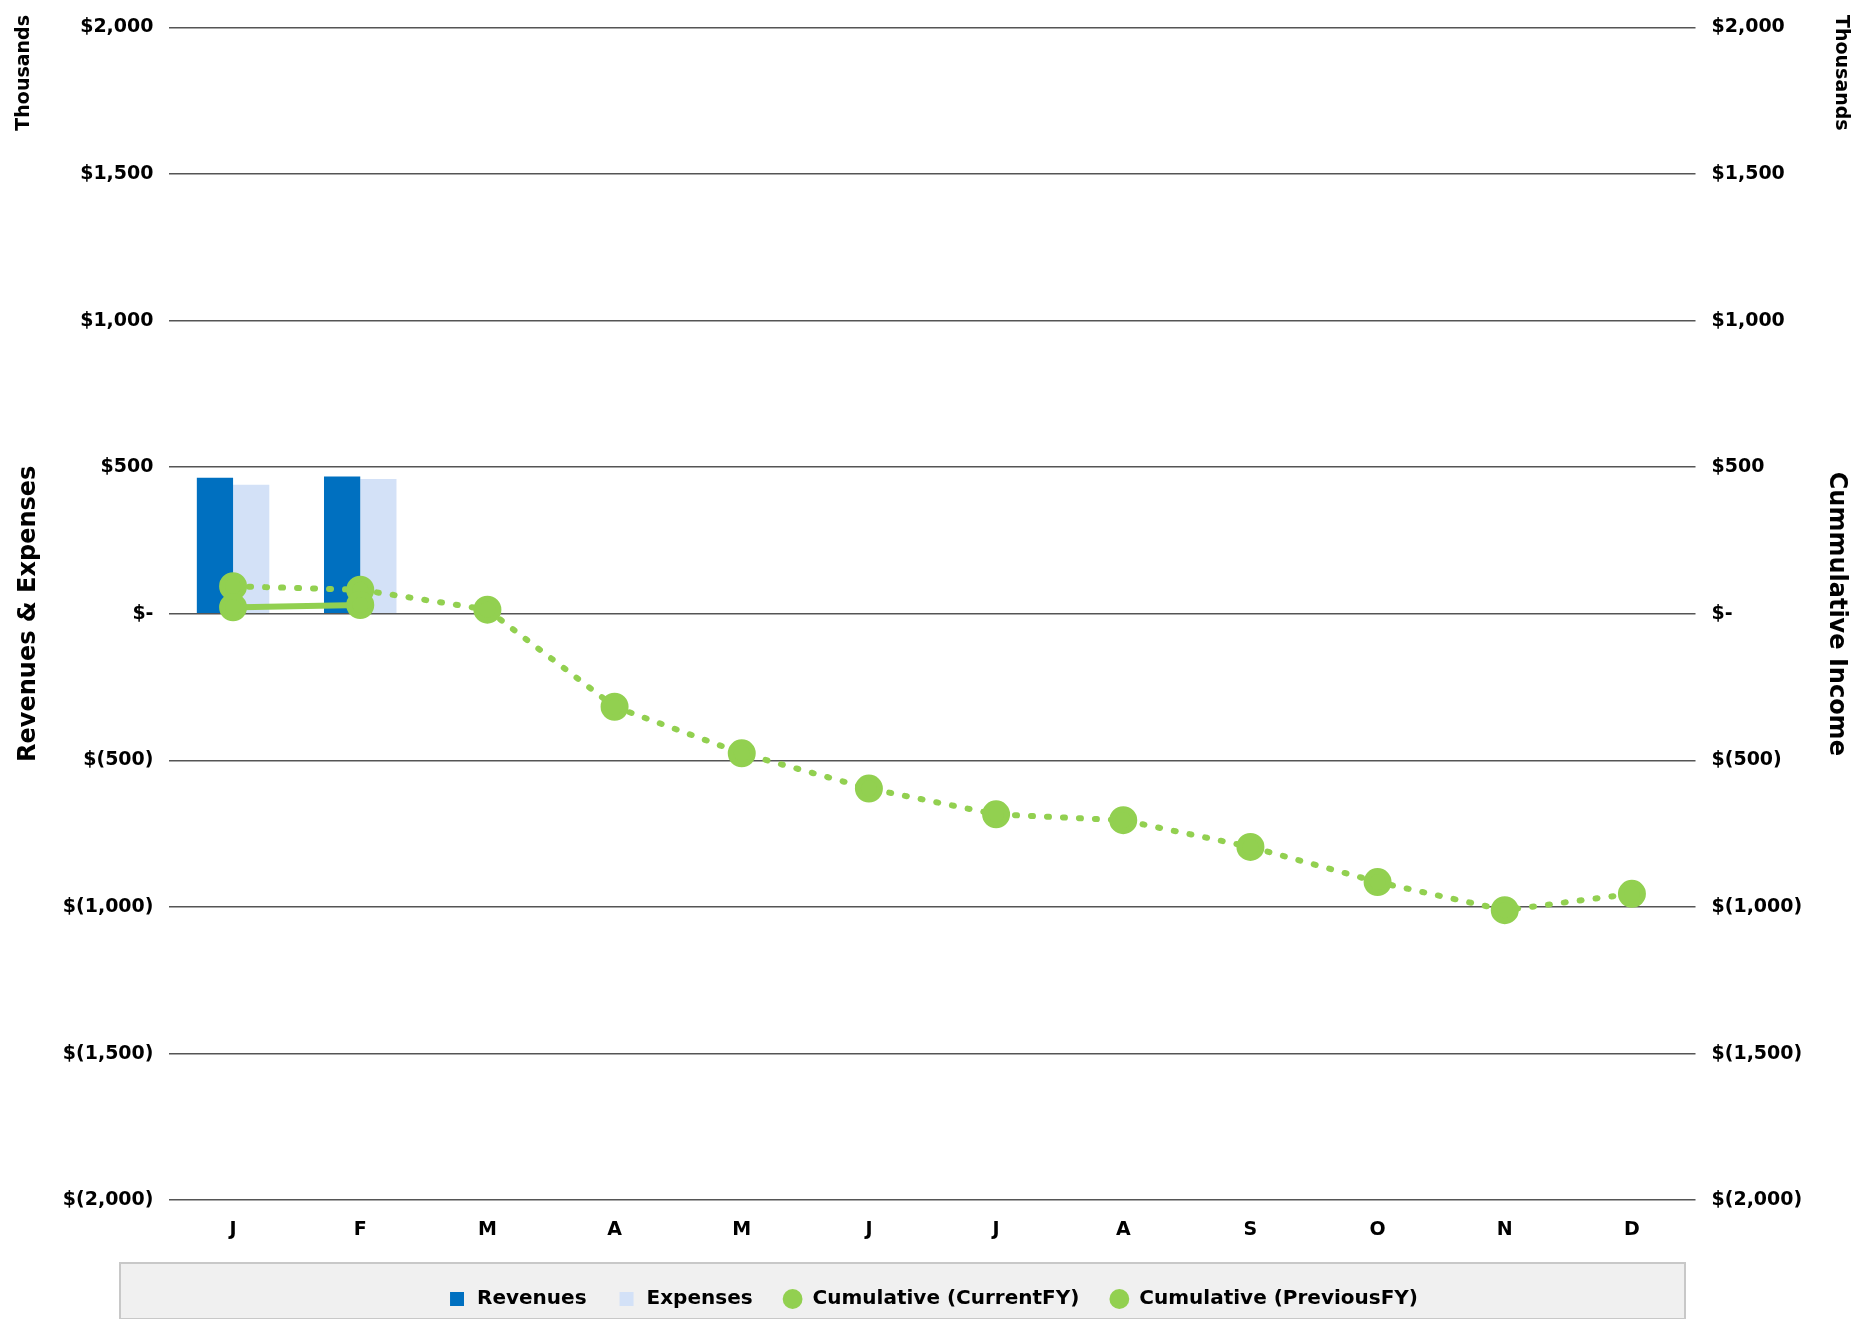  I want to click on y2-tick-label: $500, so click(1738, 465).